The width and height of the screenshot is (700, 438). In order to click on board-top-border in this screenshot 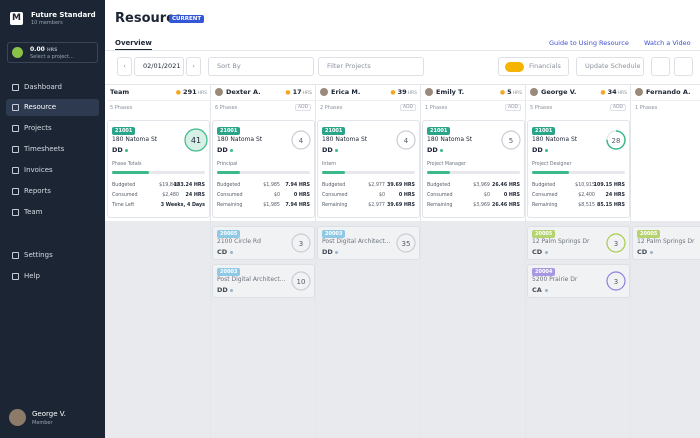, I will do `click(402, 84)`.